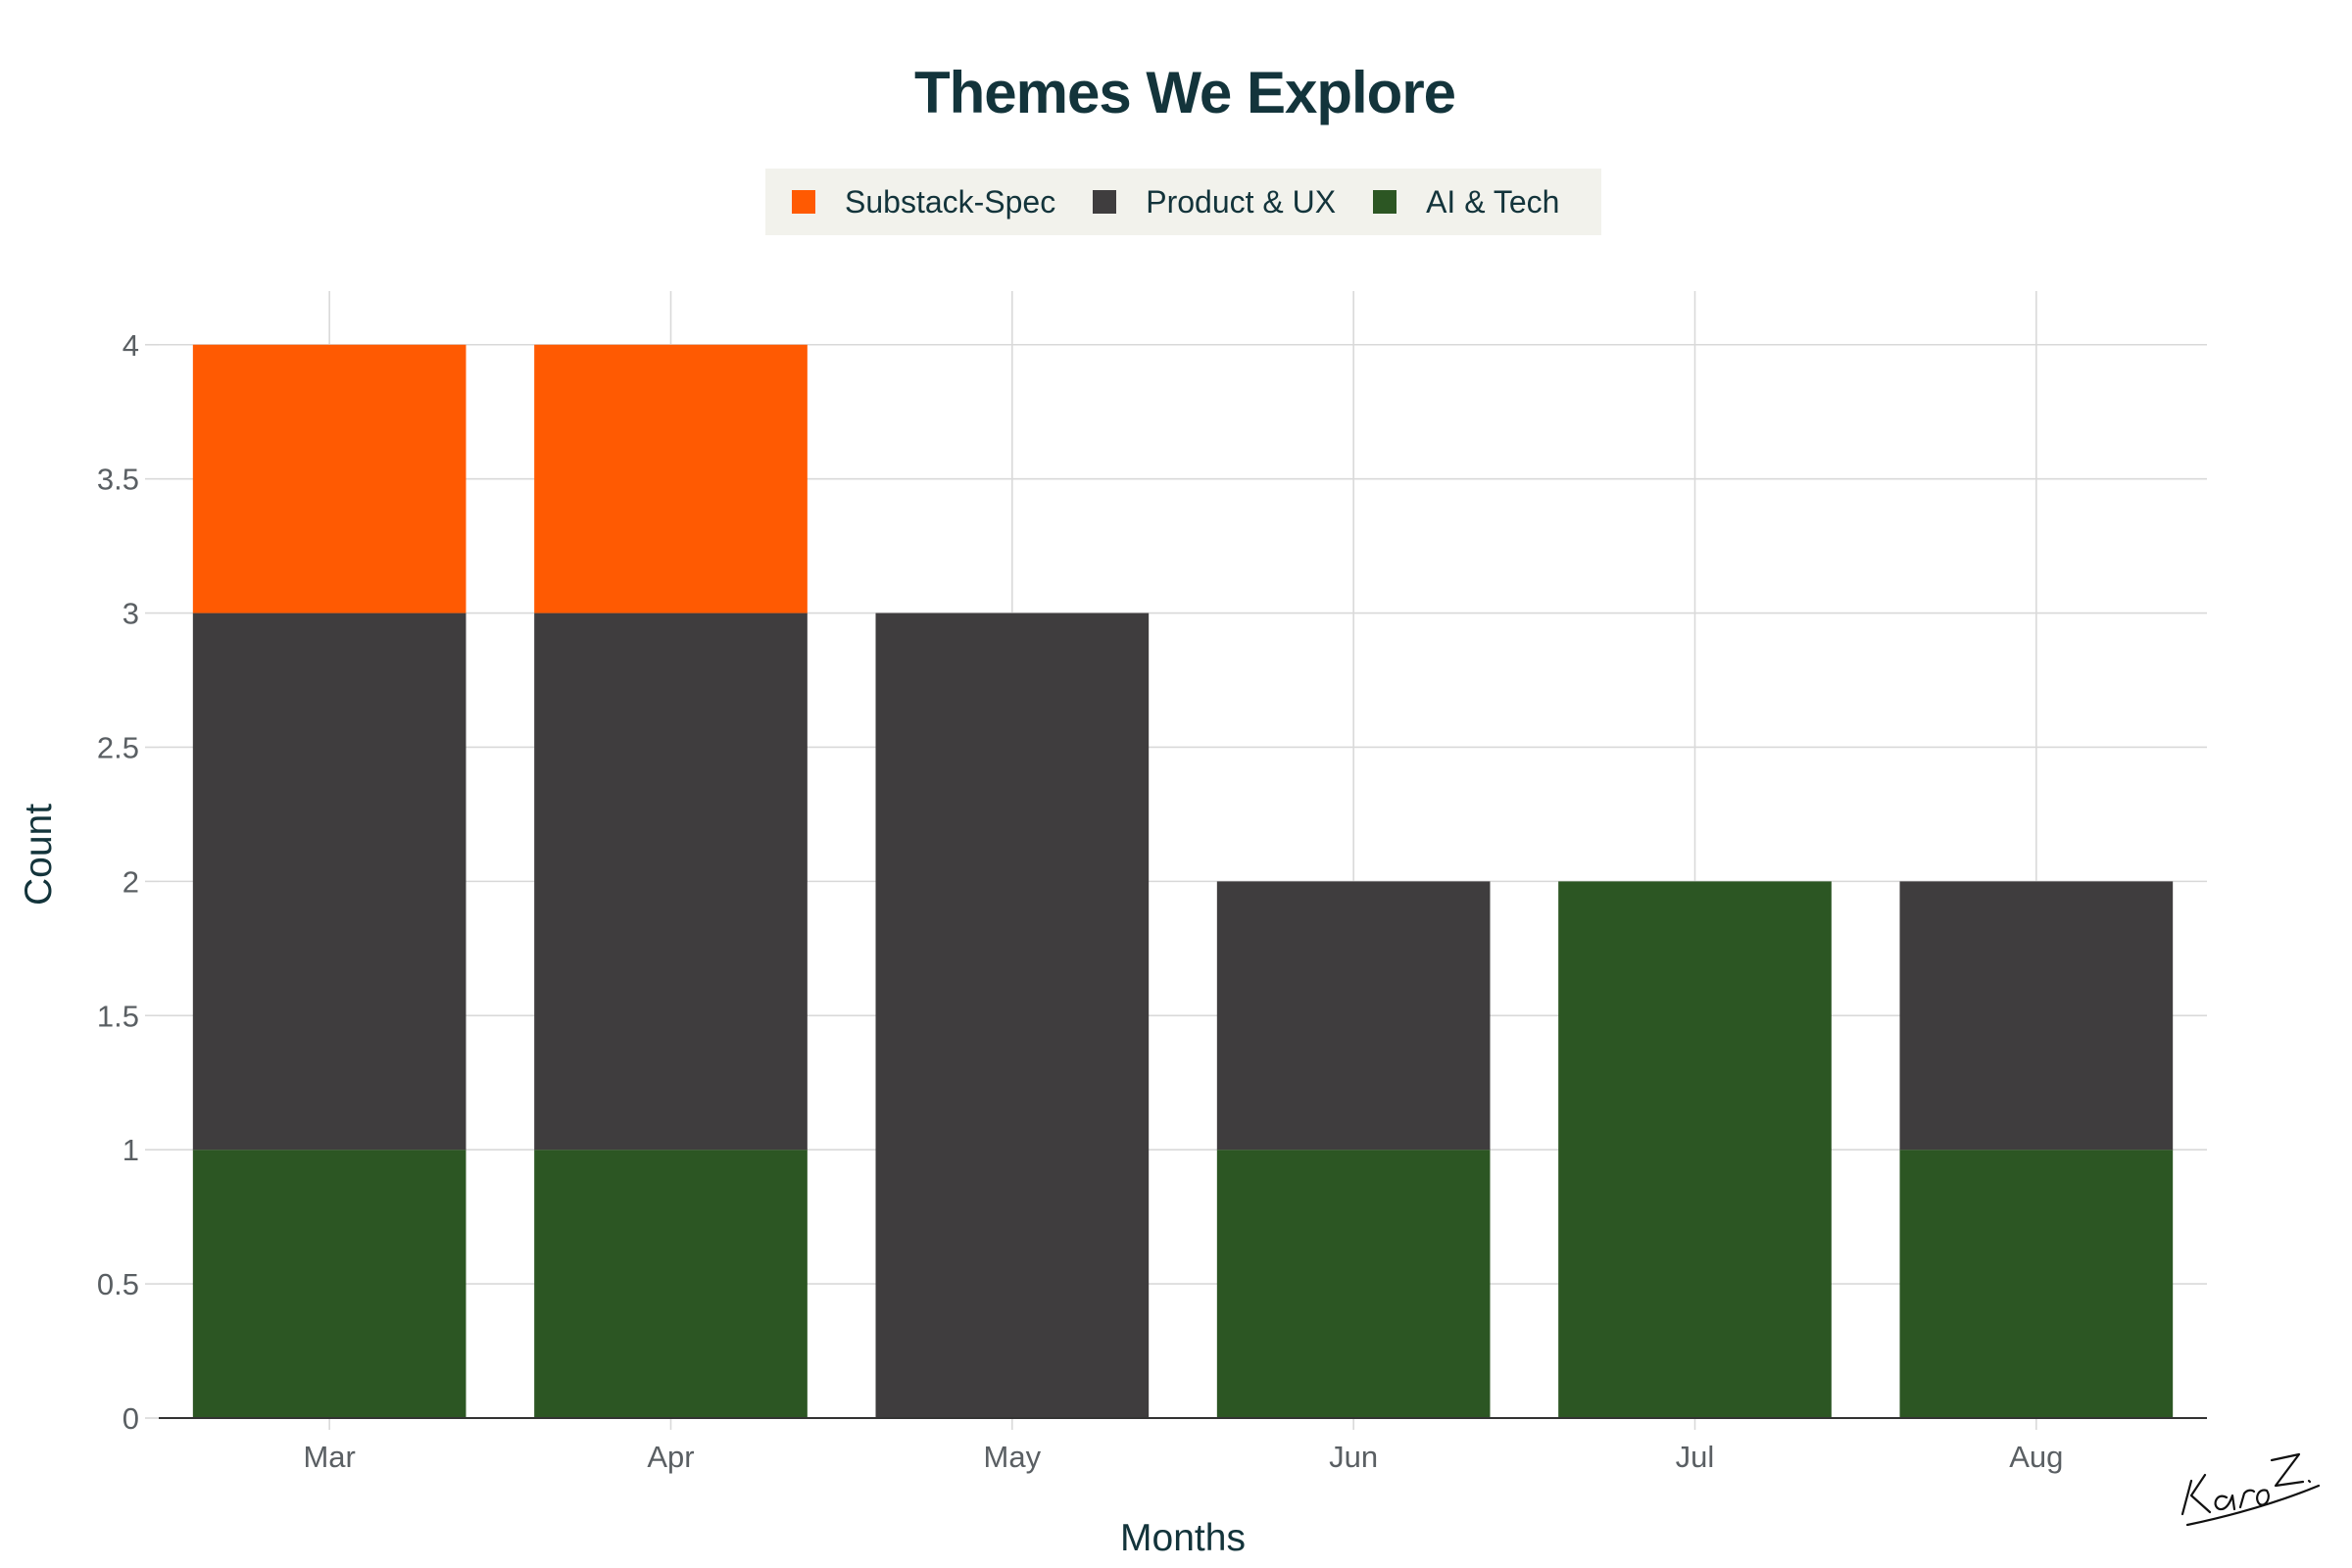  I want to click on legend-item-substack-spec: Substack-Spec, so click(923, 202).